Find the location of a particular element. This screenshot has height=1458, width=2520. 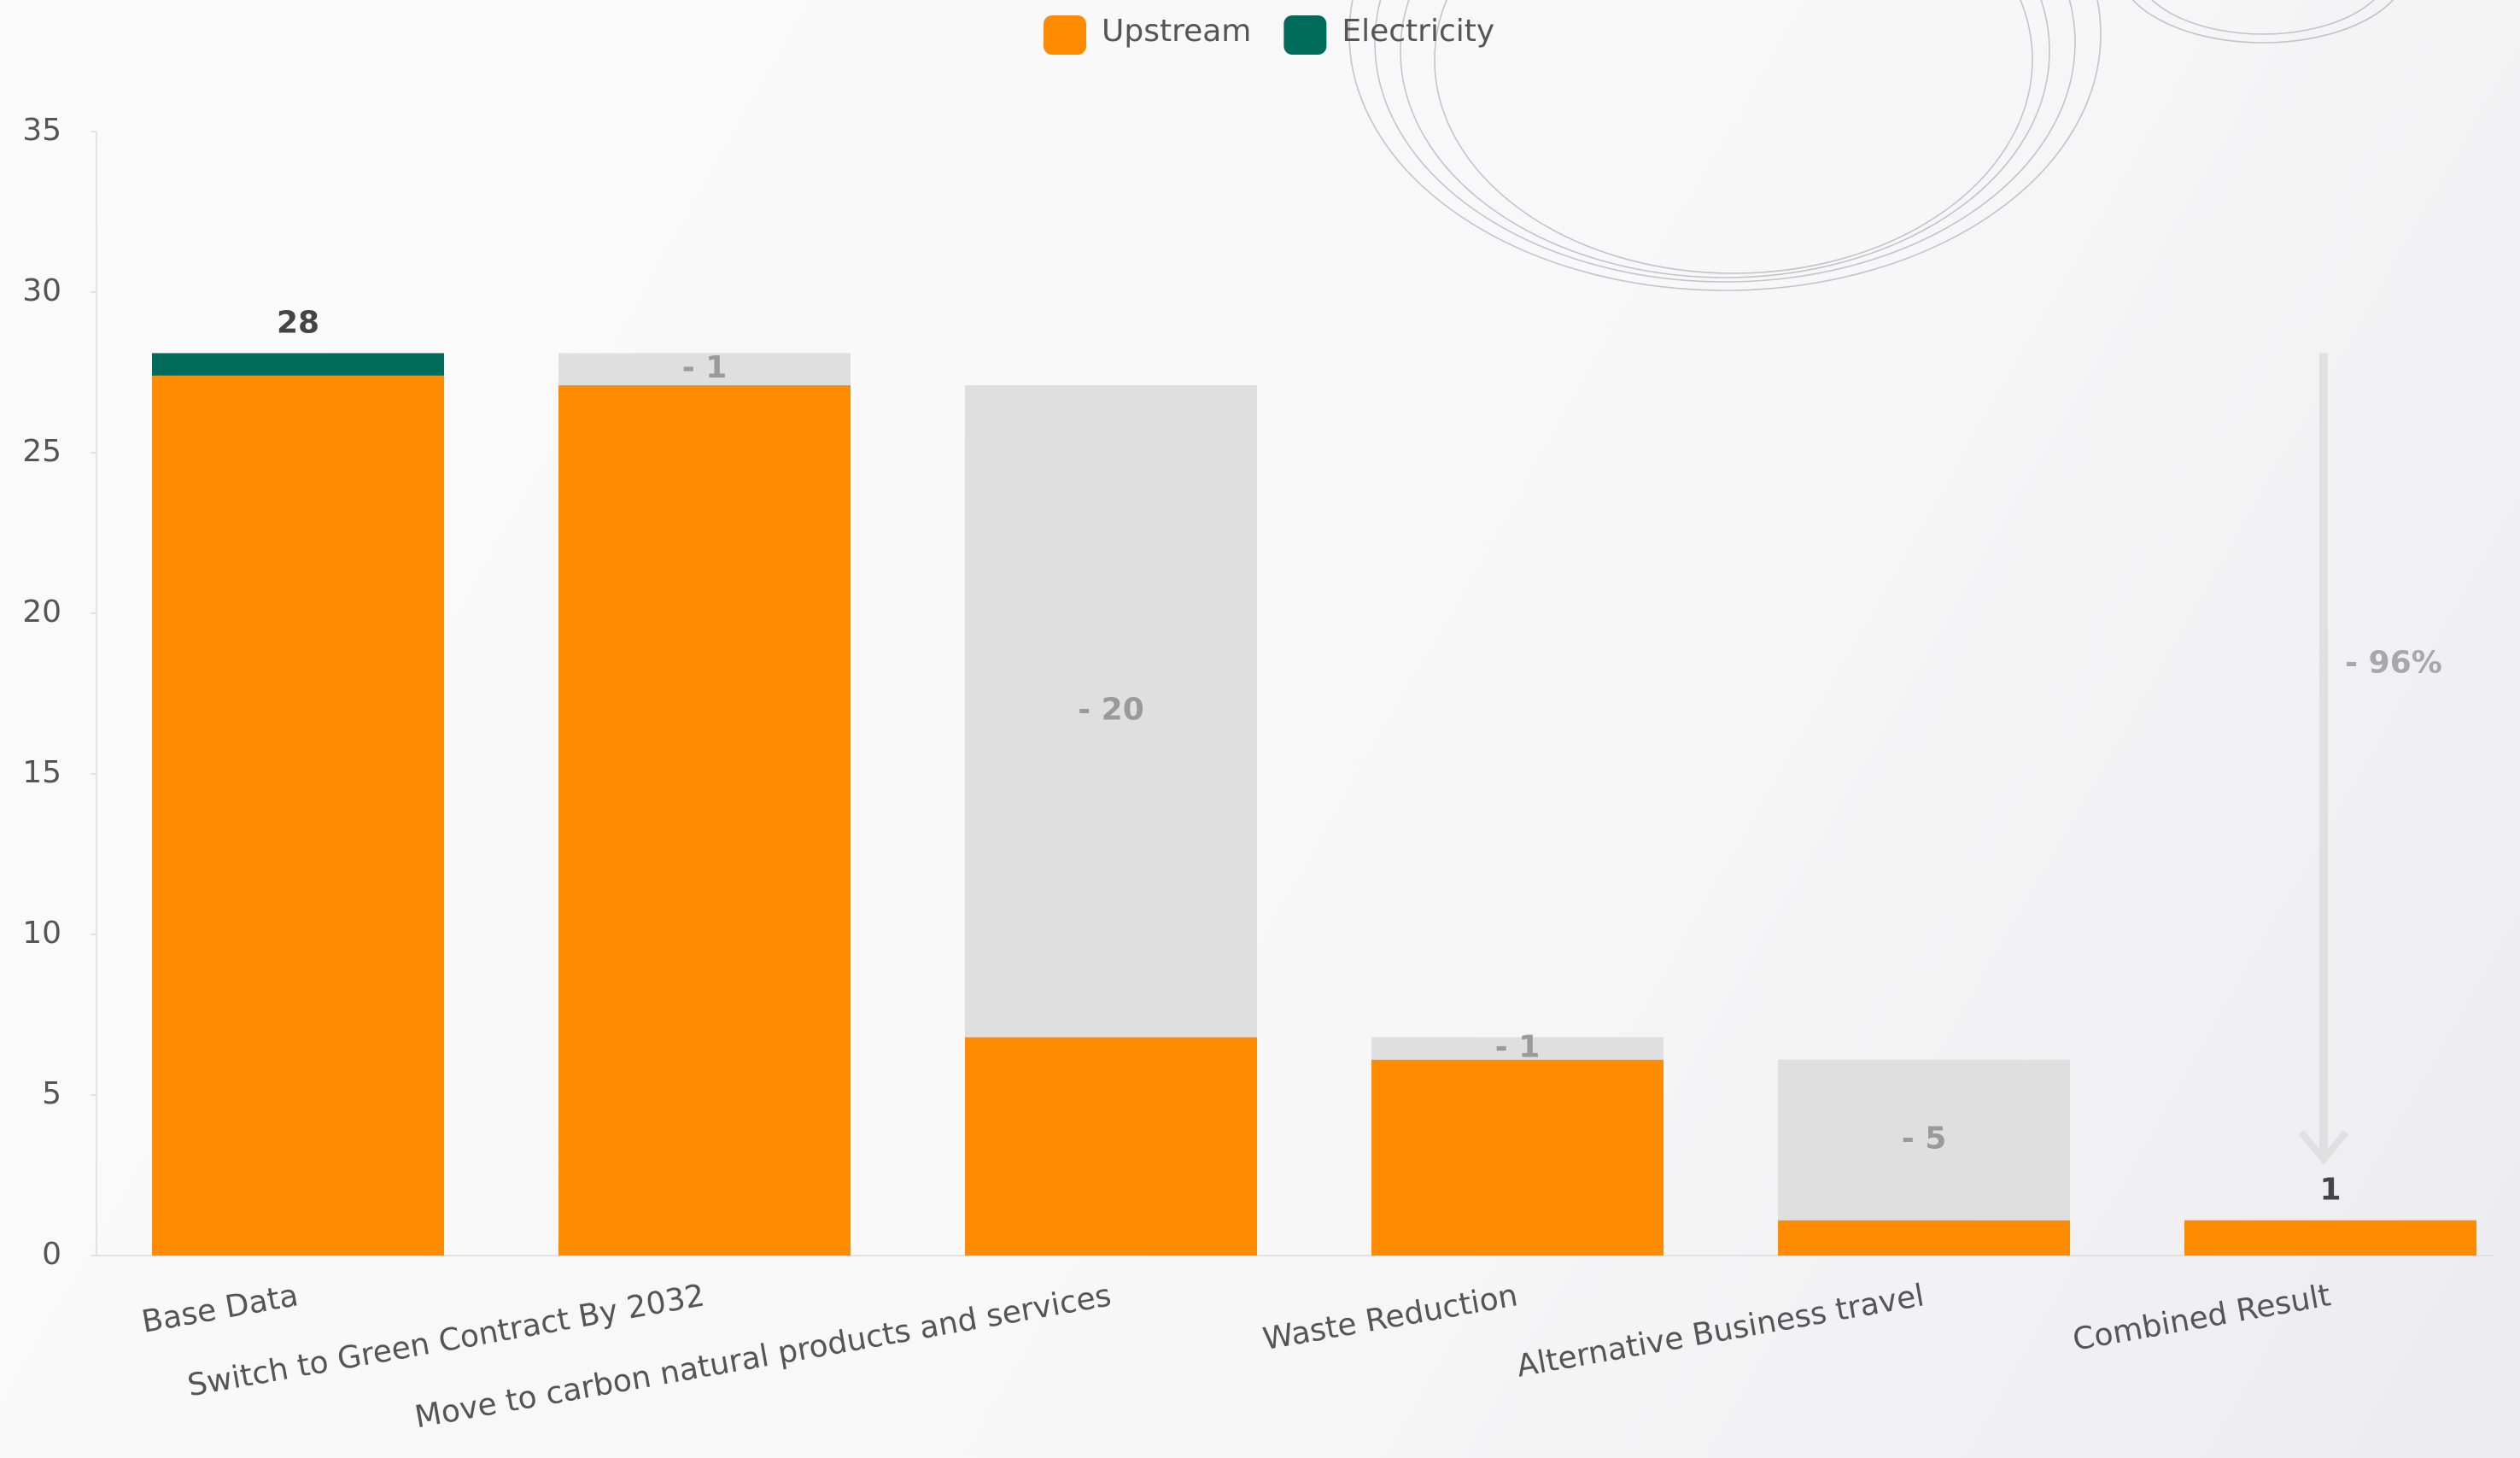

y-tick-label: 30 is located at coordinates (42, 290).